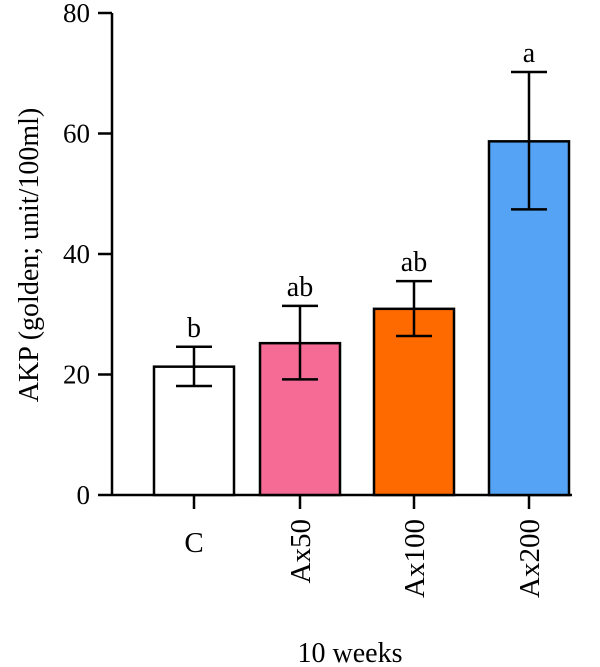 The height and width of the screenshot is (667, 600). I want to click on x-tick-label: Ax100, so click(415, 558).